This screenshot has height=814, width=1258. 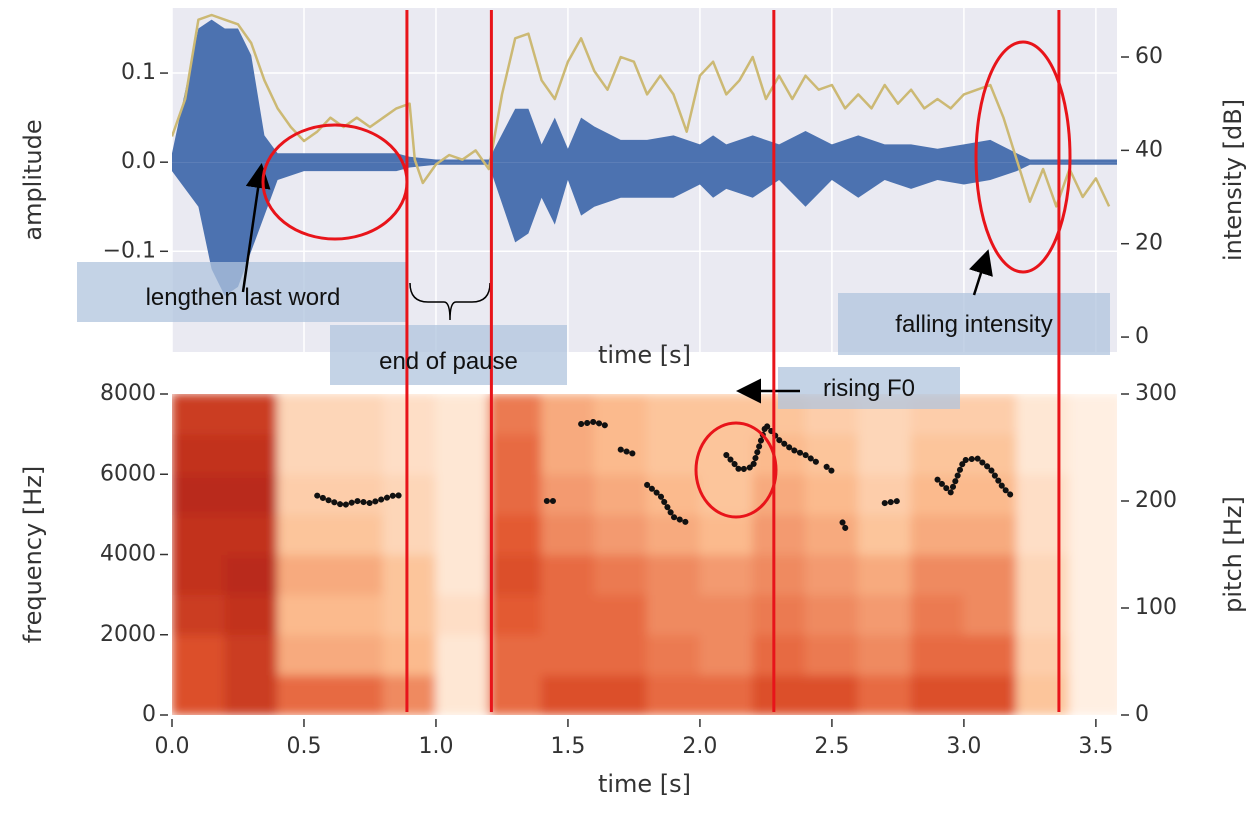 I want to click on y2-tick-label: 20, so click(x=1149, y=243).